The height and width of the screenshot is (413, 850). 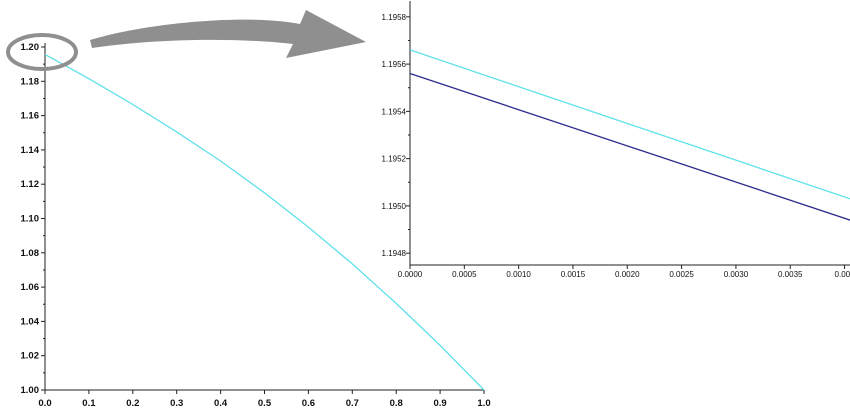 What do you see at coordinates (790, 274) in the screenshot?
I see `zoom-x-tick-label: 0.0035` at bounding box center [790, 274].